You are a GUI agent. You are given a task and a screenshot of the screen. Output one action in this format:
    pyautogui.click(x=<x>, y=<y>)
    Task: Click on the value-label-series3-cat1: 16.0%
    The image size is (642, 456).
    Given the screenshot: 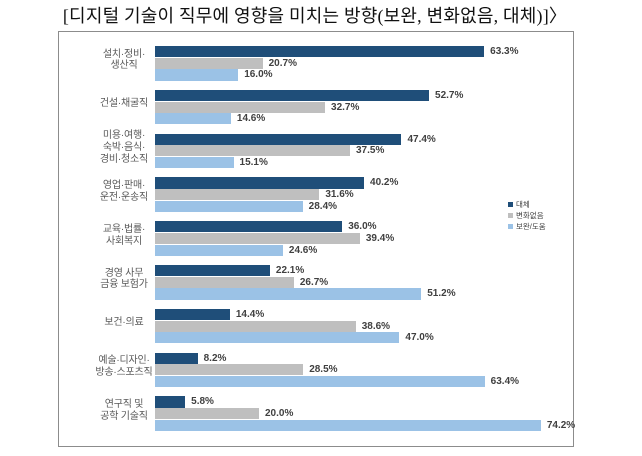 What is the action you would take?
    pyautogui.click(x=258, y=75)
    